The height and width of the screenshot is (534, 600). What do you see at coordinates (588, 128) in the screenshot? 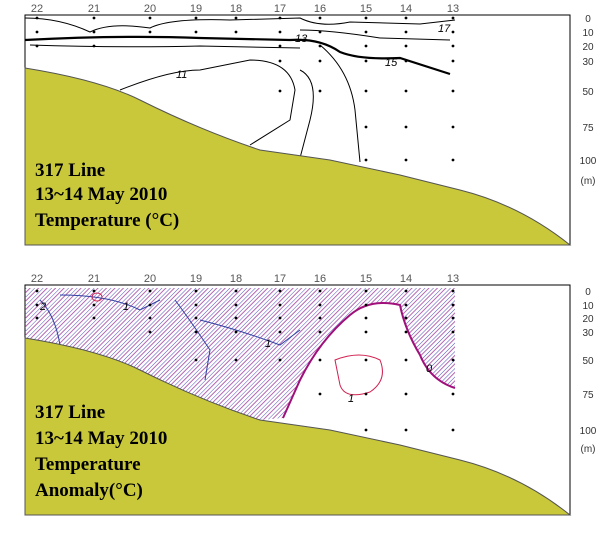
I see `depth-label: 75` at bounding box center [588, 128].